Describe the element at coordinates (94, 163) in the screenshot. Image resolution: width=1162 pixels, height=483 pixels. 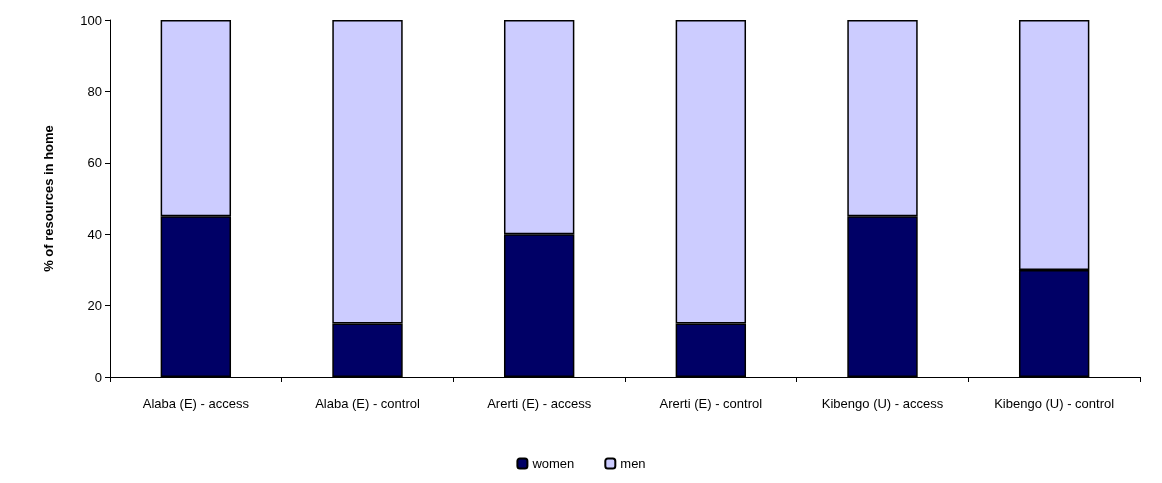
I see `y-tick-label: 60` at that location.